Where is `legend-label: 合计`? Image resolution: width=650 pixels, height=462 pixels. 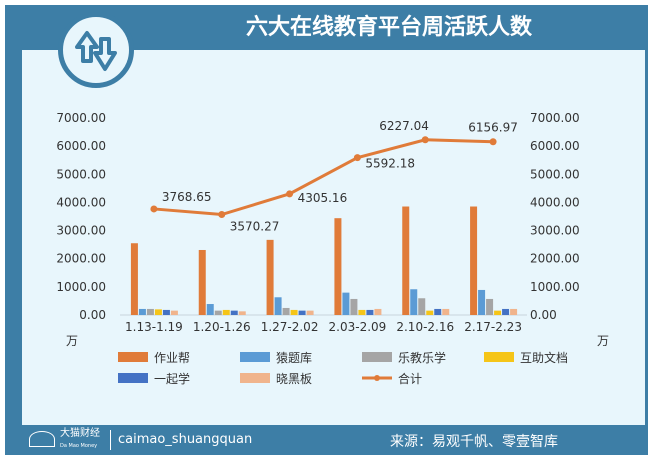 legend-label: 合计 is located at coordinates (410, 378).